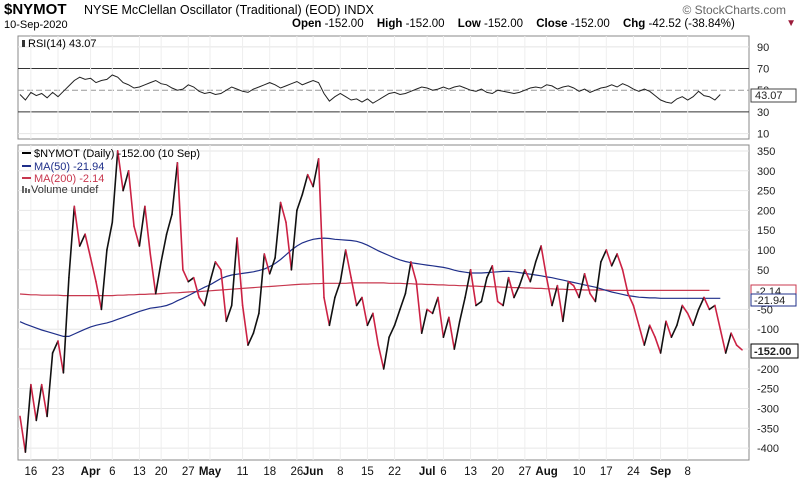  I want to click on main-ytick-250: 250, so click(766, 192).